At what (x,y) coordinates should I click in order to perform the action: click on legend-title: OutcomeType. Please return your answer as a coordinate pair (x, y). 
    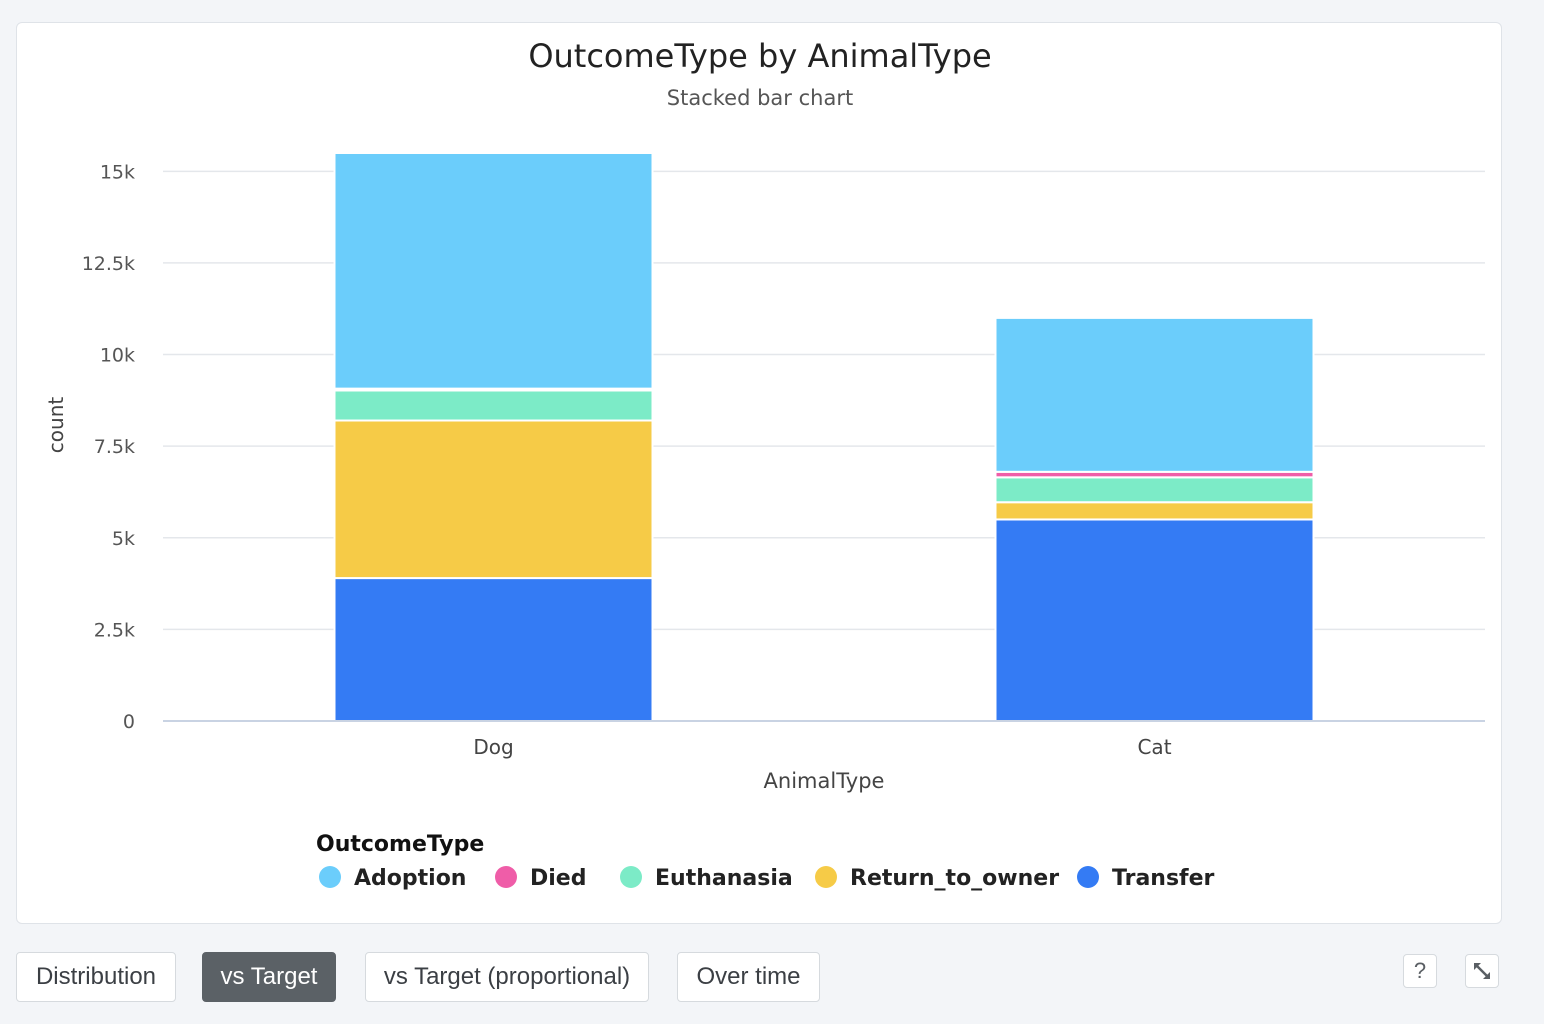
    Looking at the image, I should click on (400, 844).